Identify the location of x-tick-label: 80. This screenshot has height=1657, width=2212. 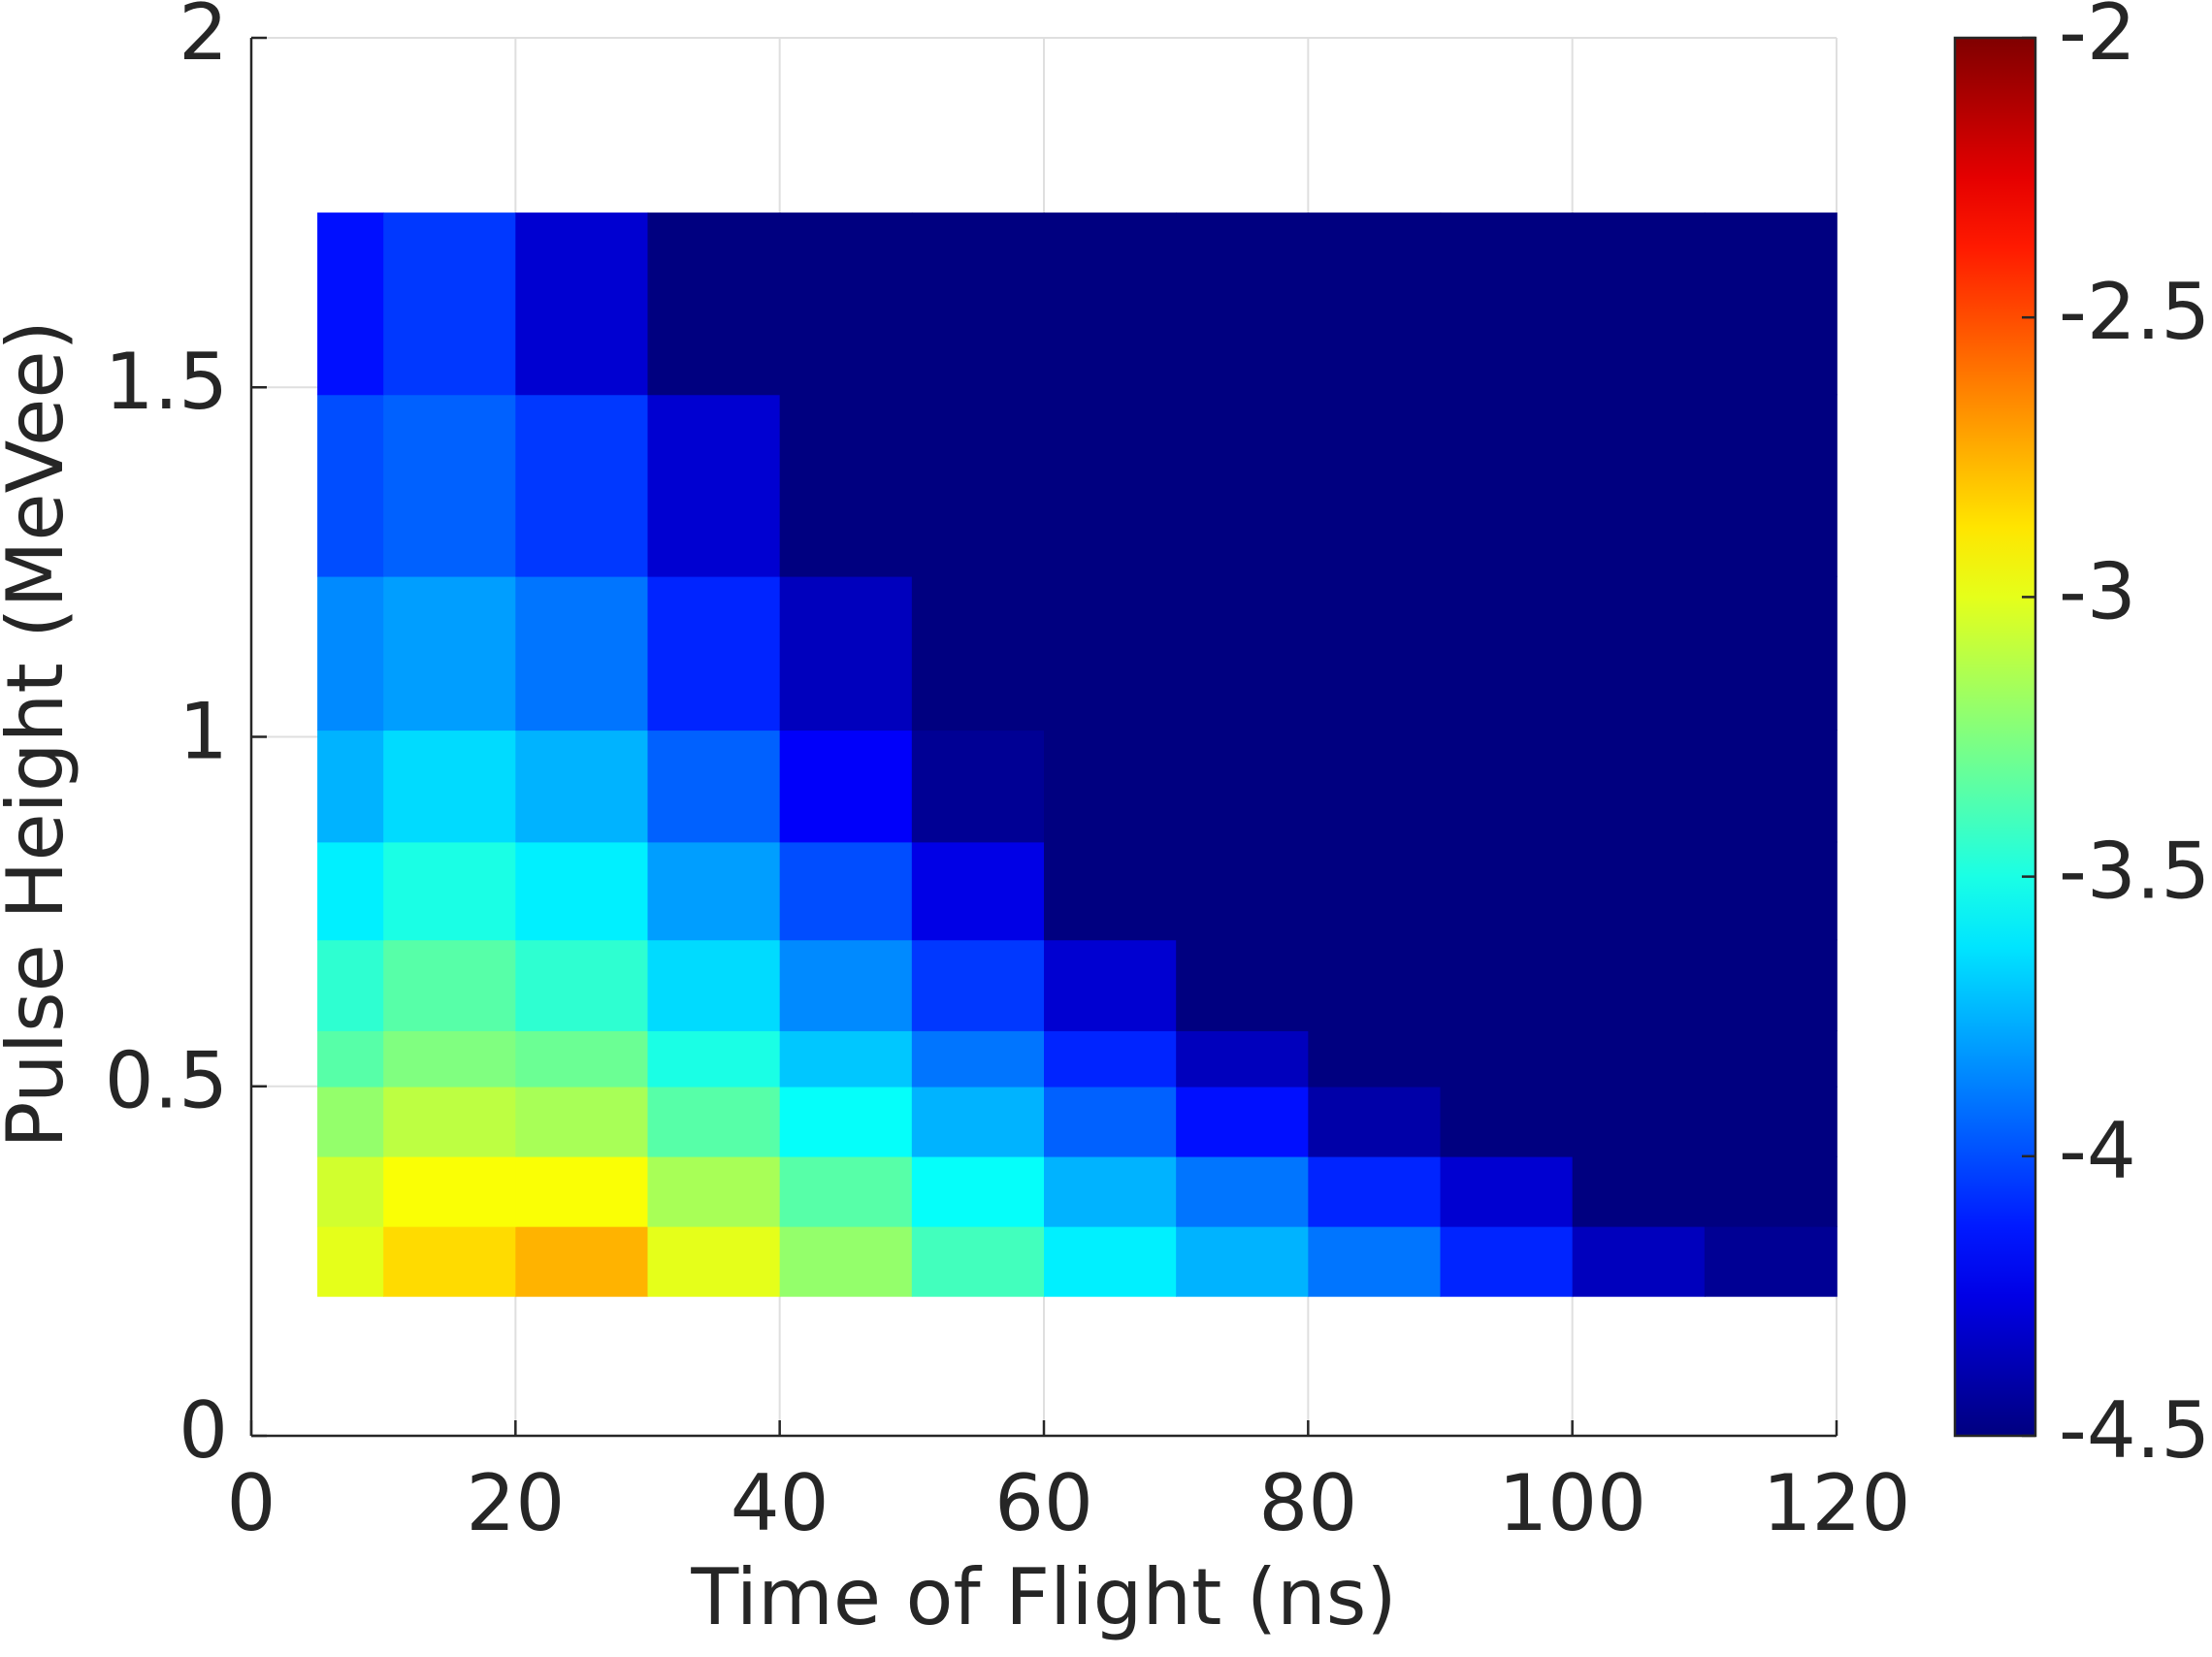
(1308, 1503).